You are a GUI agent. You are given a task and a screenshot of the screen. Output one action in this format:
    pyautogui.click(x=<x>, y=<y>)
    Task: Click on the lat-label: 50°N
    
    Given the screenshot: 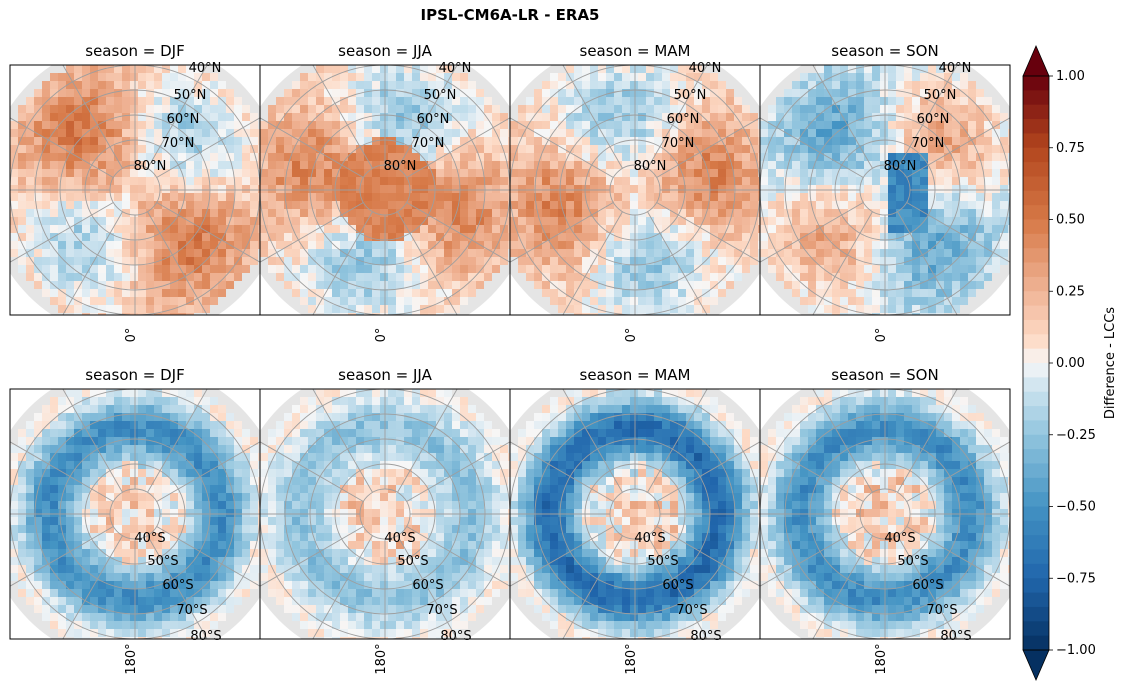 What is the action you would take?
    pyautogui.click(x=940, y=95)
    